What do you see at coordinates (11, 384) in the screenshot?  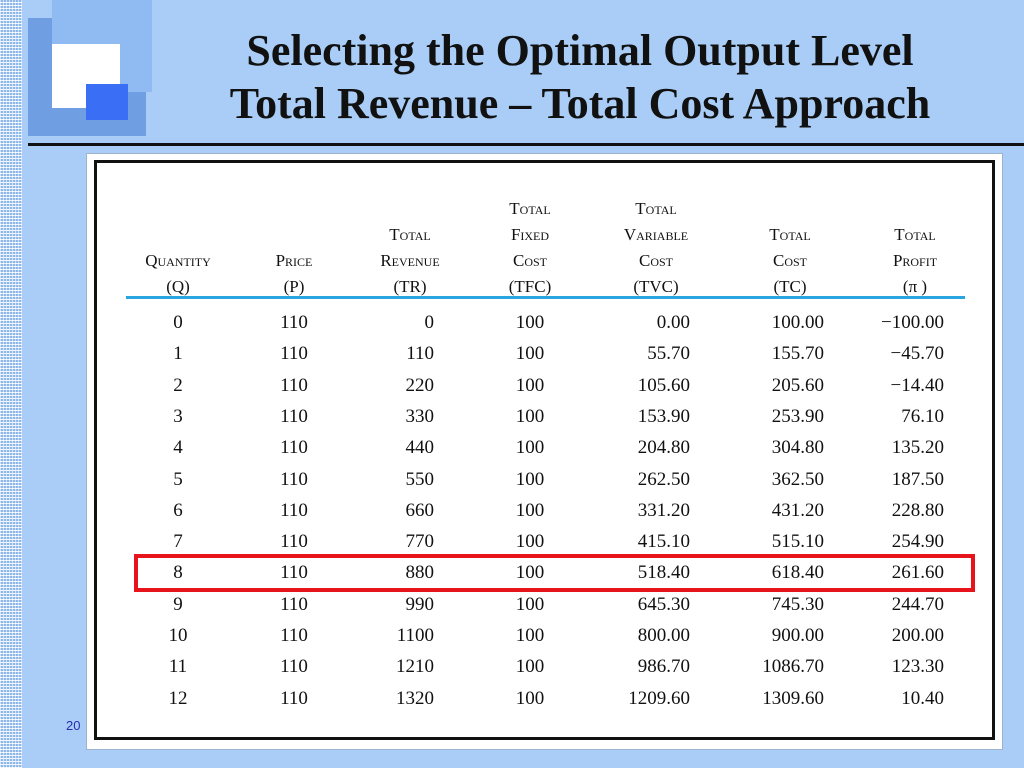 I see `left-decorative-stripe` at bounding box center [11, 384].